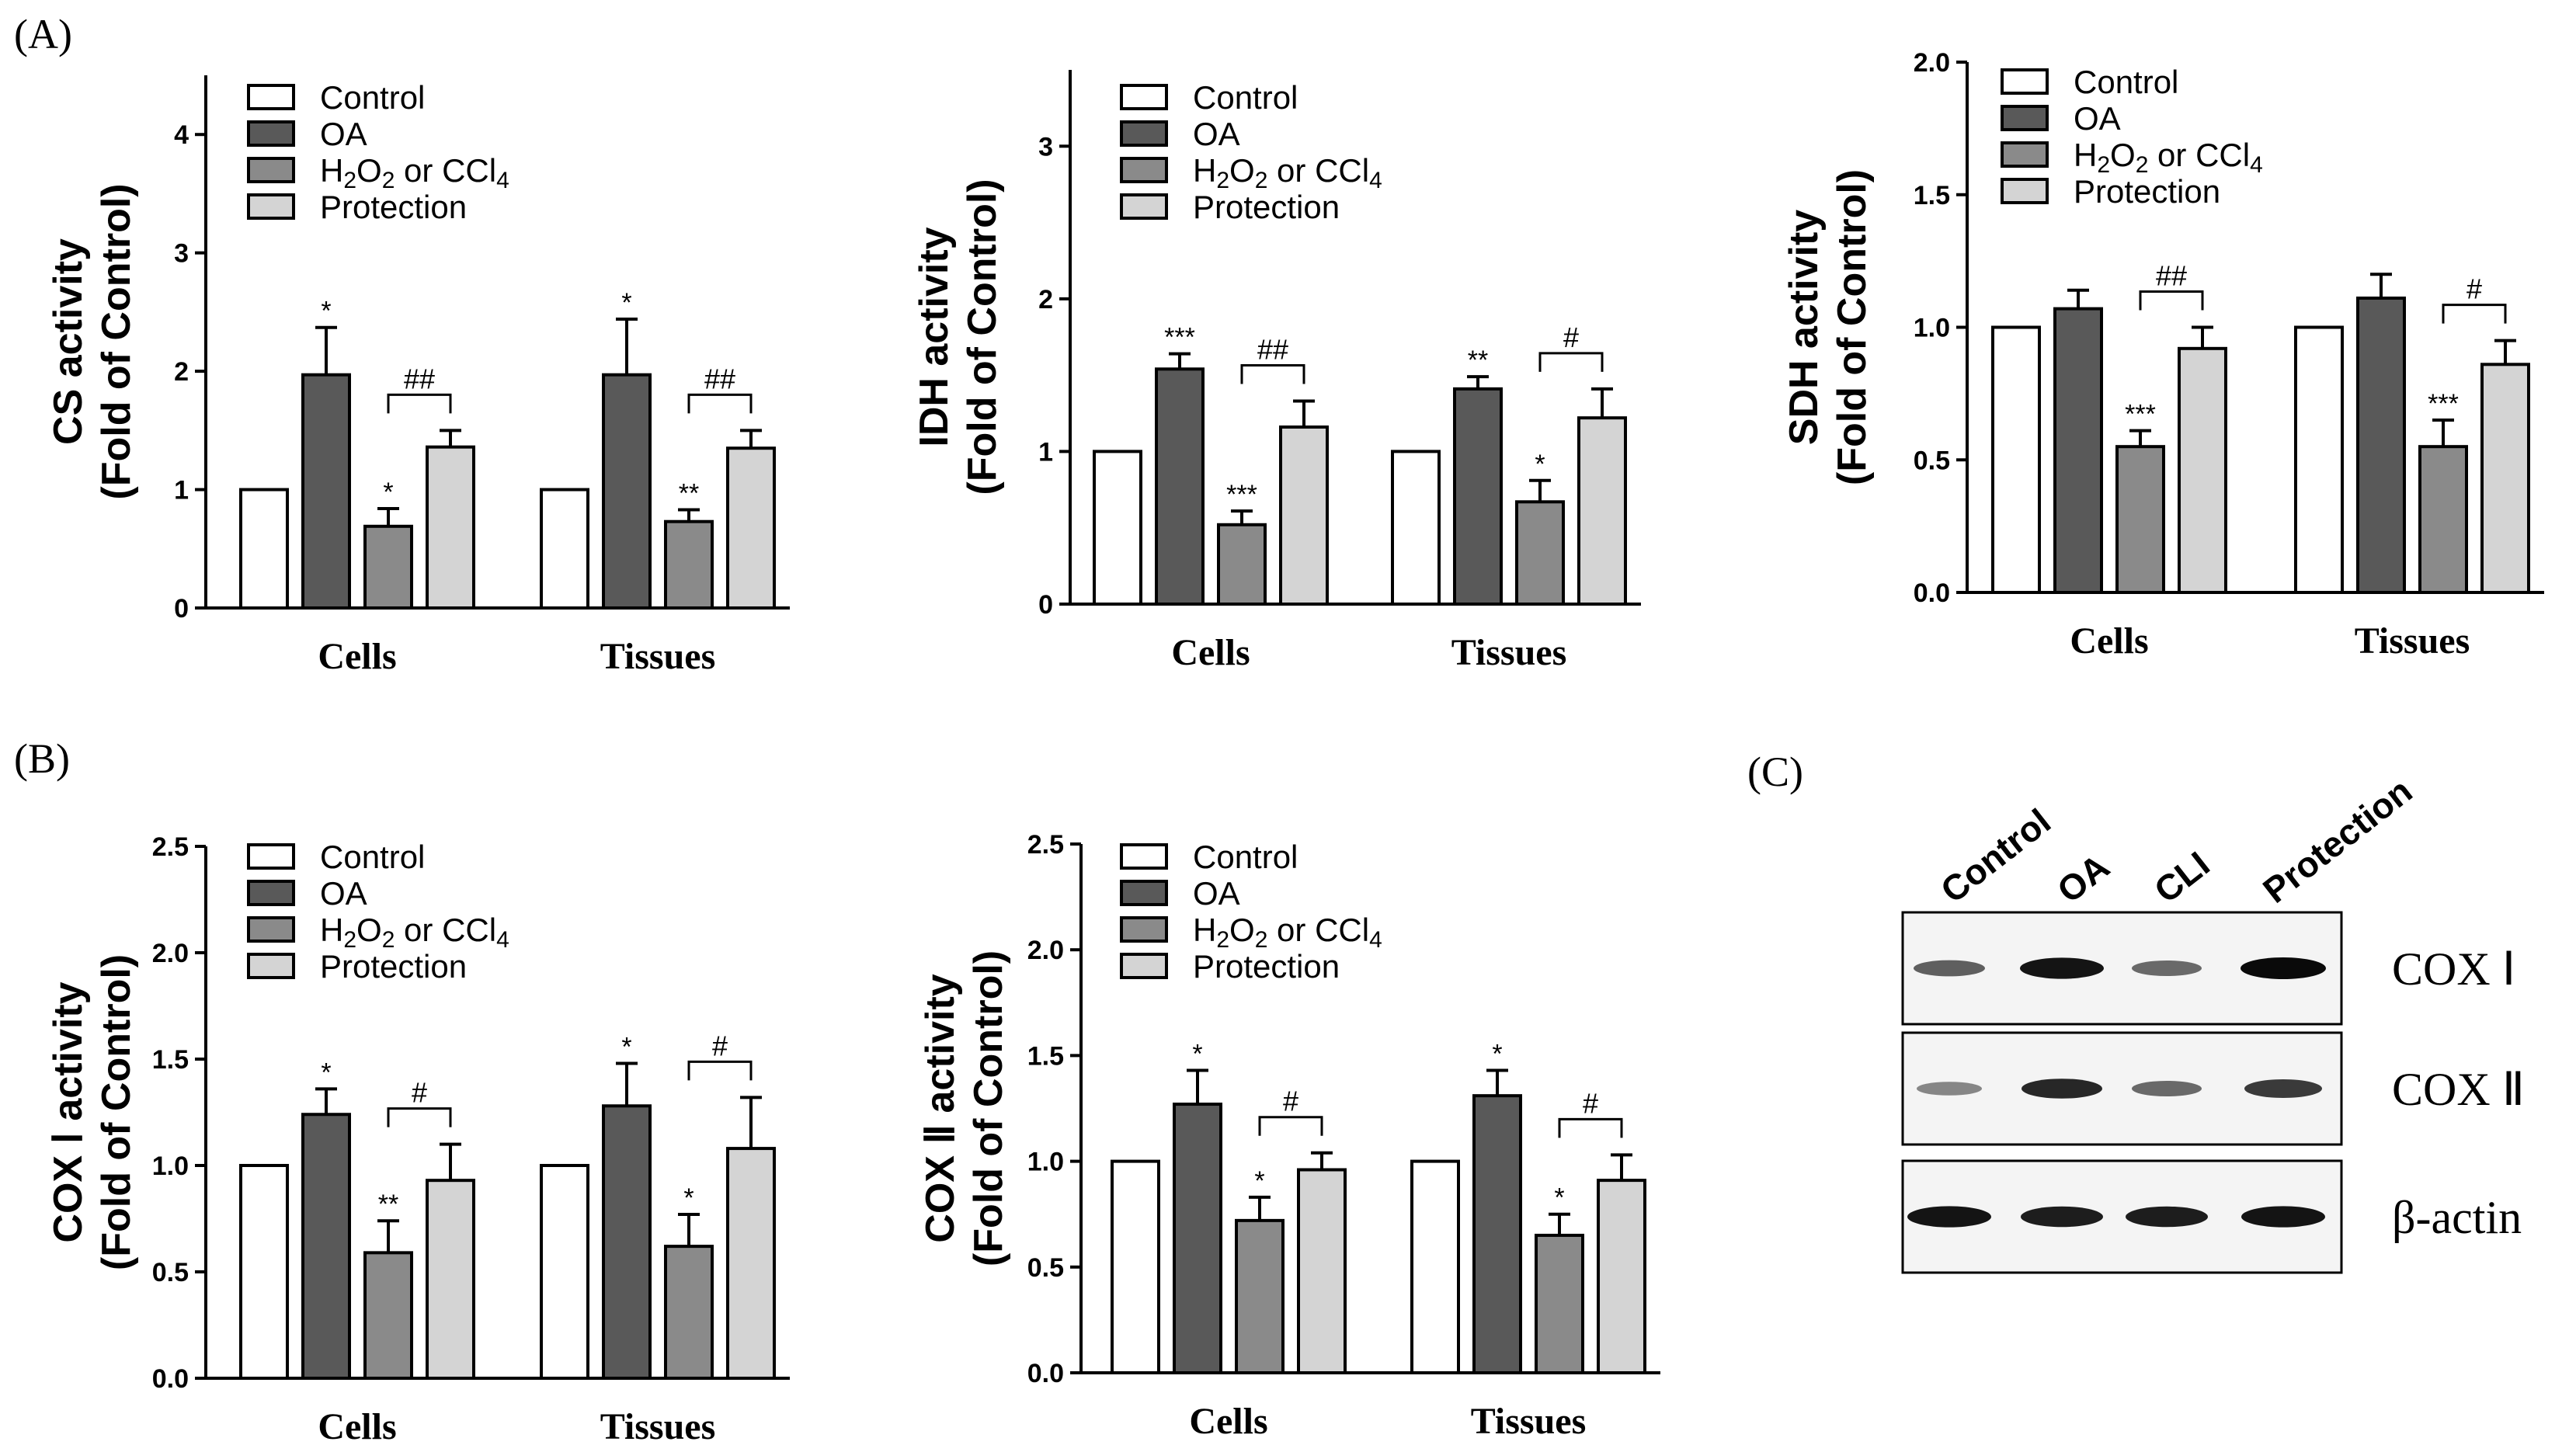 This screenshot has height=1452, width=2576. I want to click on significance-mark: **, so click(689, 493).